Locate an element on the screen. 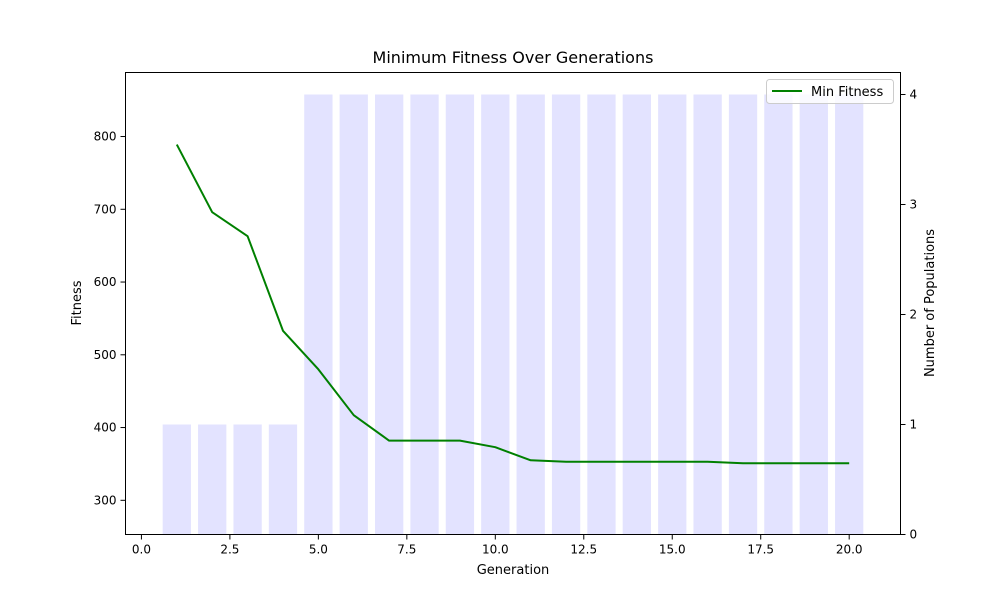  left-y-tick-label: 500 is located at coordinates (105, 355).